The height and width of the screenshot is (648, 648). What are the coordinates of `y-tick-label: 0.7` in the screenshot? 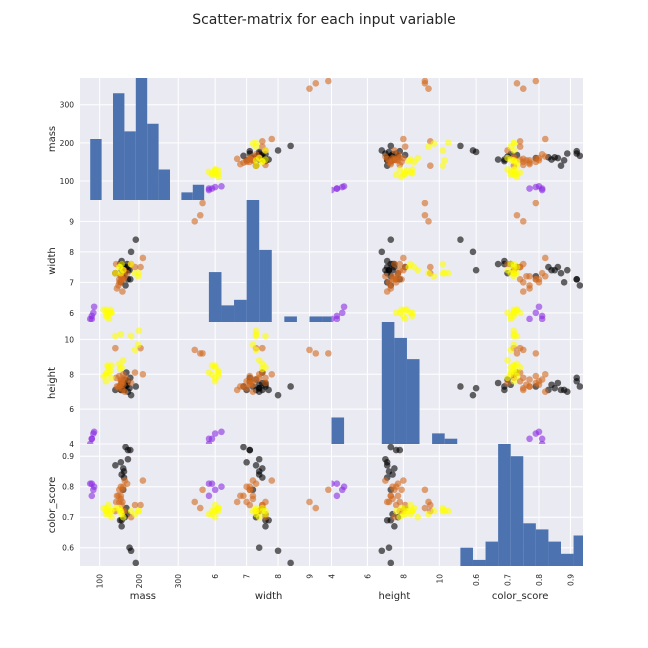 It's located at (68, 517).